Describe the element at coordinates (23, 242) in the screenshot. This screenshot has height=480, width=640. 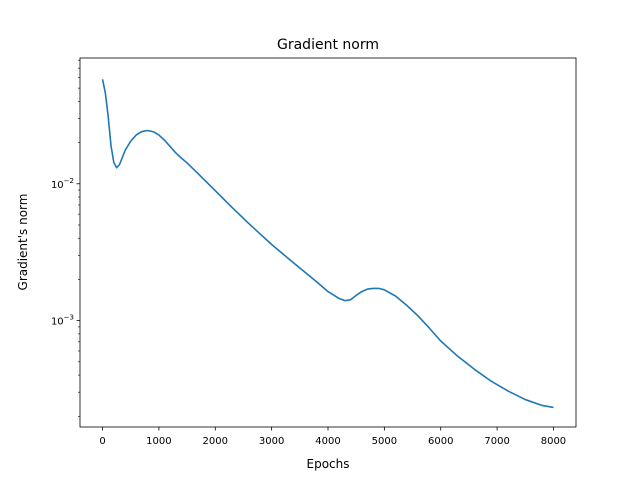
I see `y-axis-label: Gradient's norm` at that location.